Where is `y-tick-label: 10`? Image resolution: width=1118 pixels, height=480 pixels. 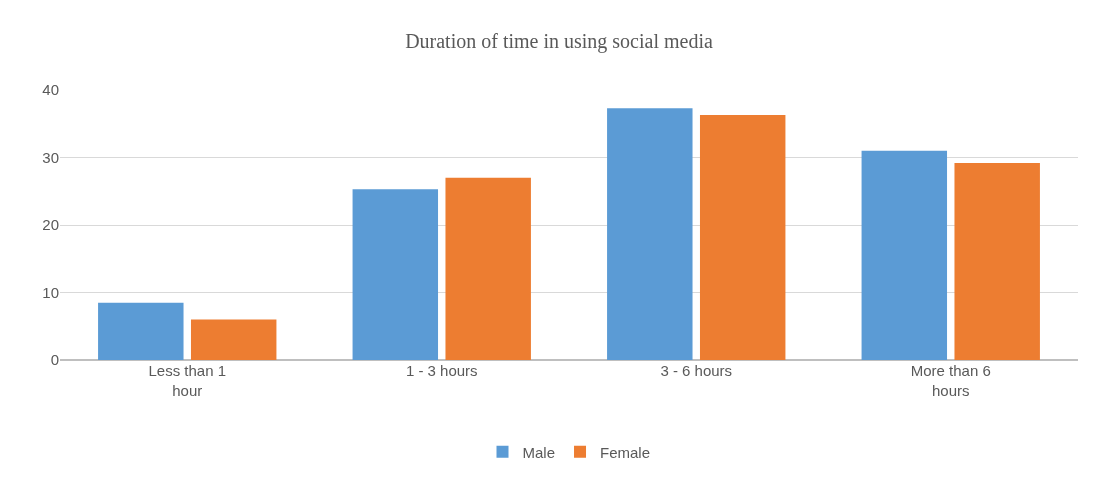
y-tick-label: 10 is located at coordinates (50, 292).